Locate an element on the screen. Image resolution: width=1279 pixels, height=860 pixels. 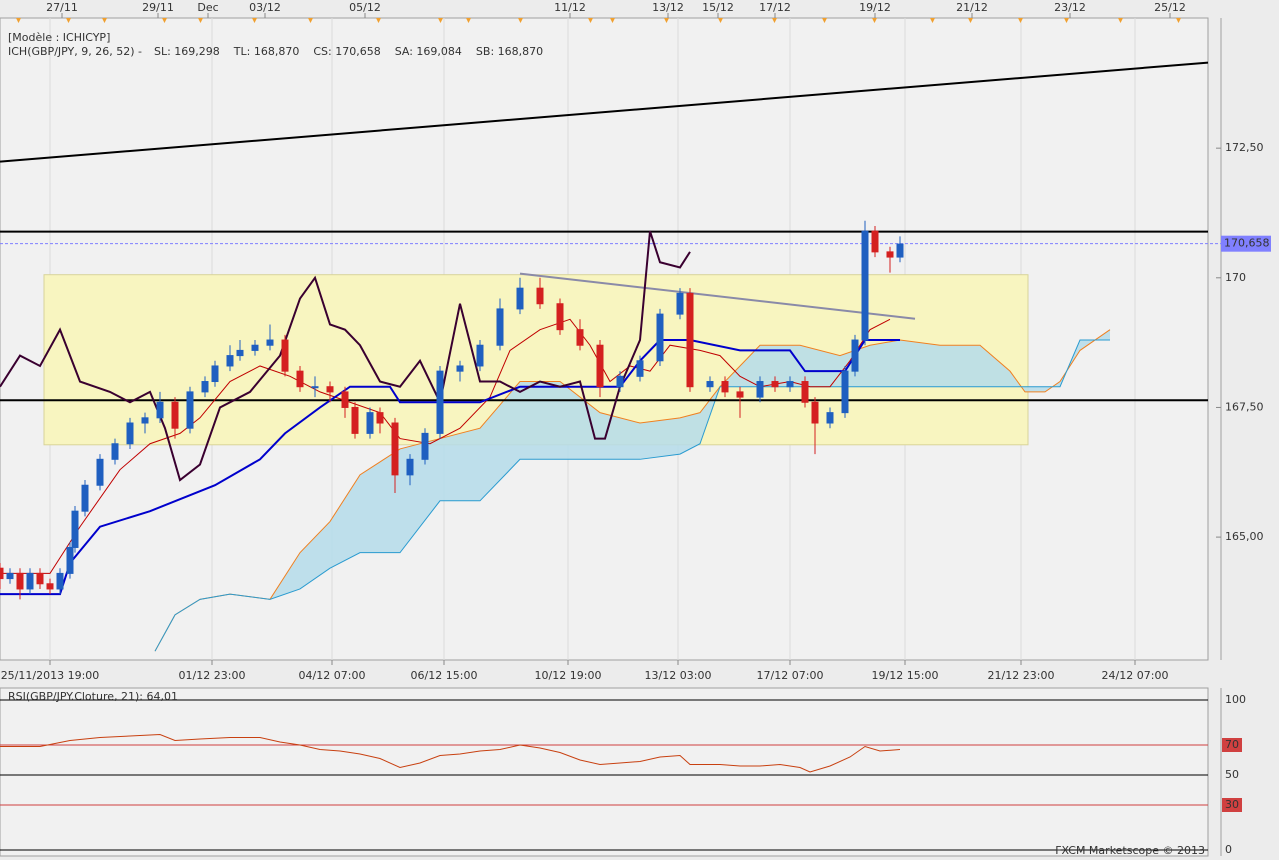
top-x-tick-label: 25/12 is located at coordinates (1170, 7).